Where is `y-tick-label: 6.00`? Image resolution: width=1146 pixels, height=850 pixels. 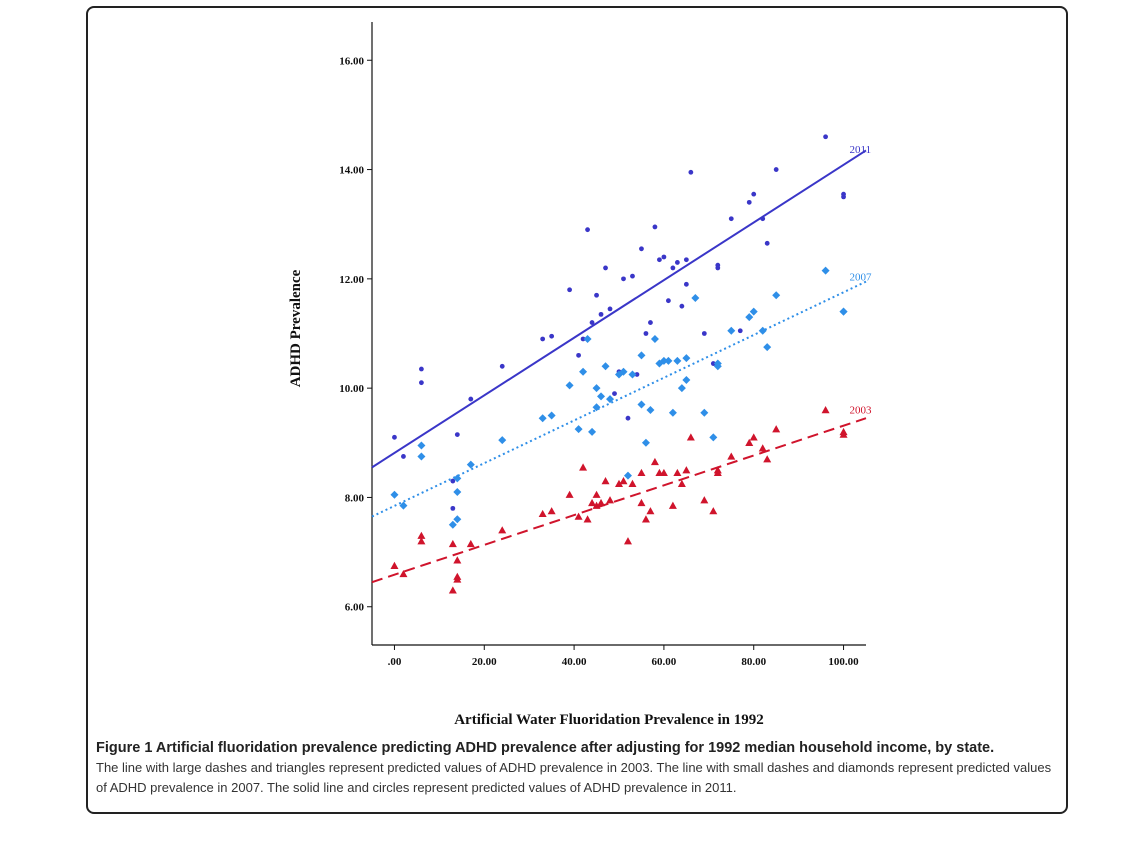
y-tick-label: 6.00 is located at coordinates (355, 608).